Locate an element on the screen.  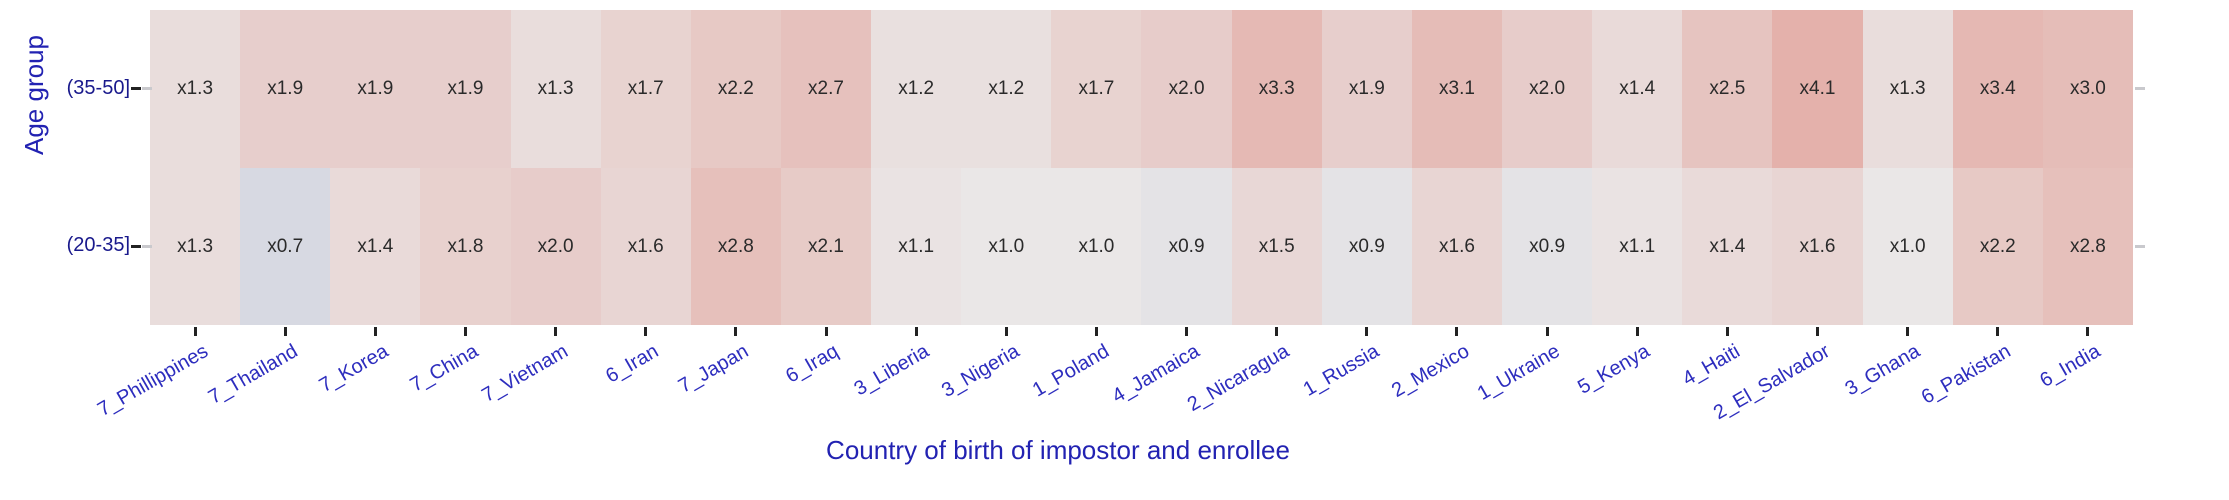
heatmap-cell: x3.4 is located at coordinates (1997, 89).